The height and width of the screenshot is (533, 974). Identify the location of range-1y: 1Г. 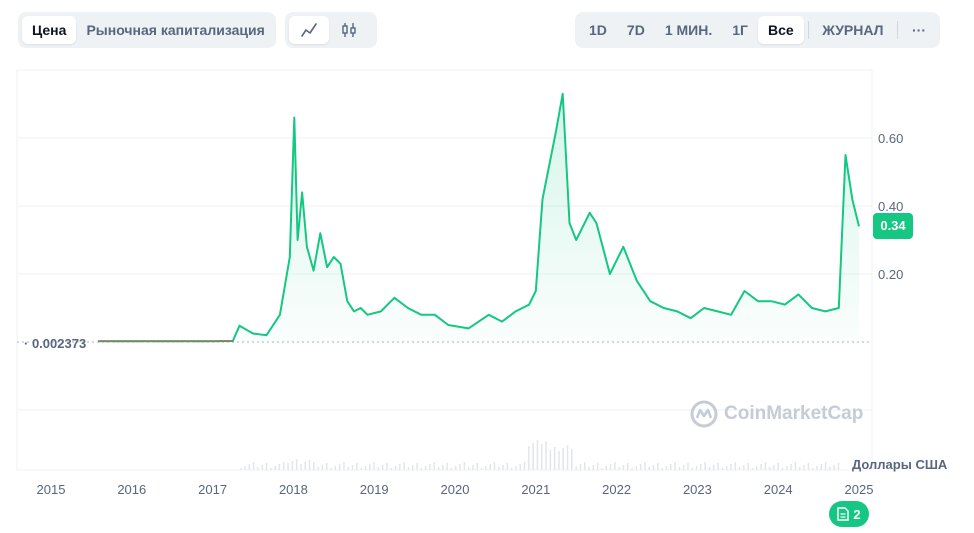
(740, 30).